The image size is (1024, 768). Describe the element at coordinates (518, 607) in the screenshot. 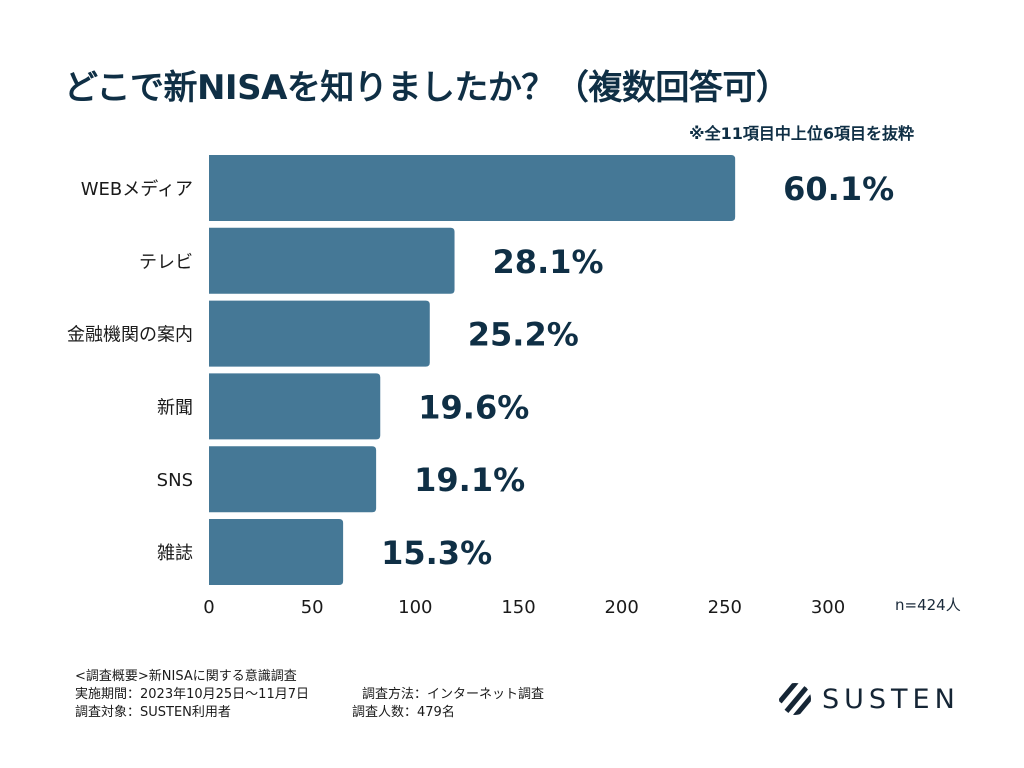

I see `x-tick-label: 150` at that location.